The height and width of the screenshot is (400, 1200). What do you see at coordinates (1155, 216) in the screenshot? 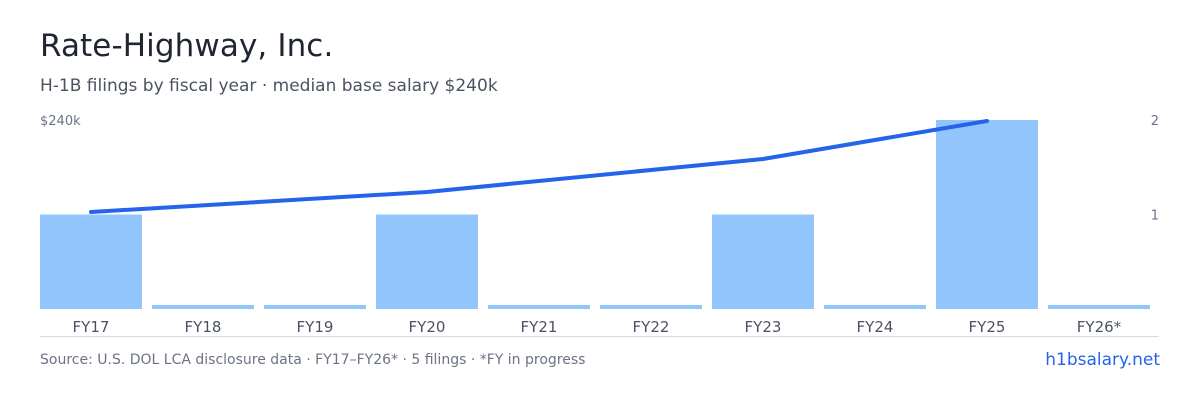
I see `right-axis-tick-label: 1` at bounding box center [1155, 216].